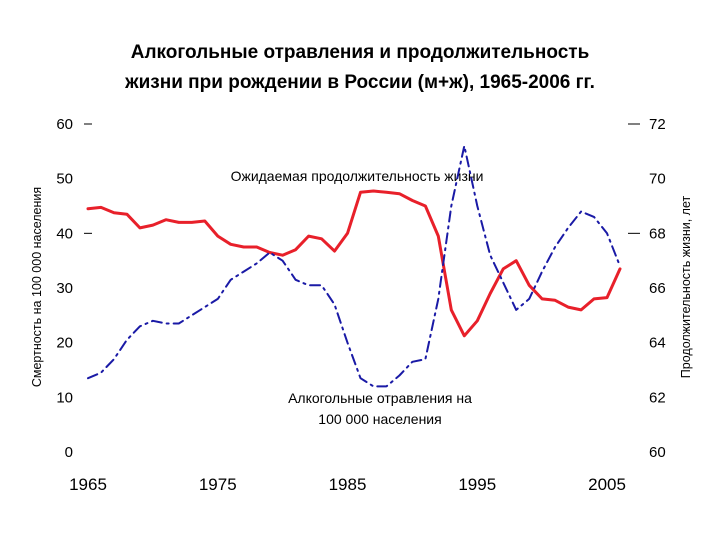 The image size is (720, 540). Describe the element at coordinates (657, 343) in the screenshot. I see `right-tick-label: 64` at that location.